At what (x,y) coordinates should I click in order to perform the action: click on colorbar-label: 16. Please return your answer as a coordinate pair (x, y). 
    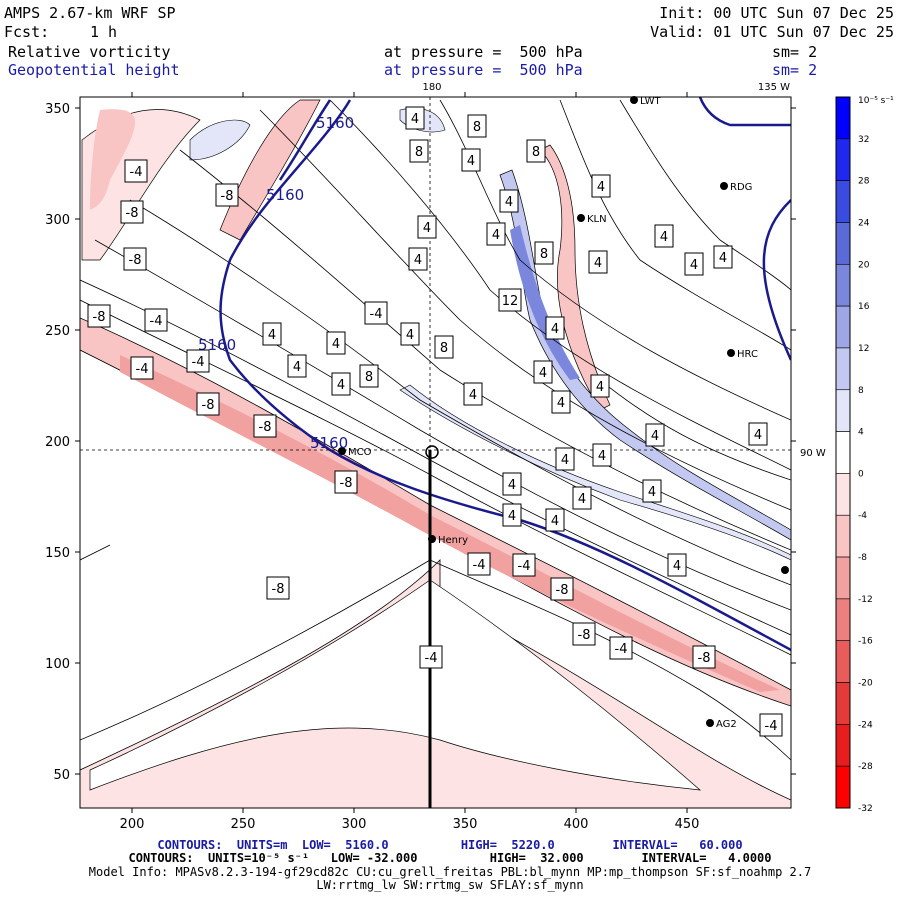
    Looking at the image, I should click on (864, 307).